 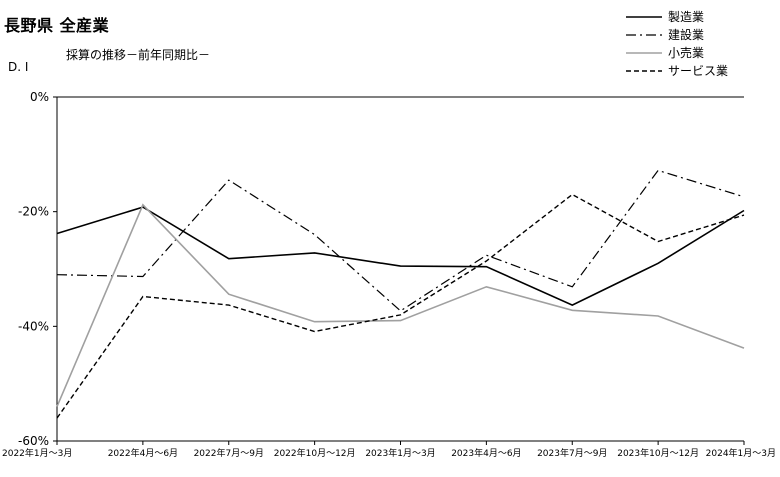 What do you see at coordinates (315, 453) in the screenshot?
I see `x-tick-label: 2022年10月～12月` at bounding box center [315, 453].